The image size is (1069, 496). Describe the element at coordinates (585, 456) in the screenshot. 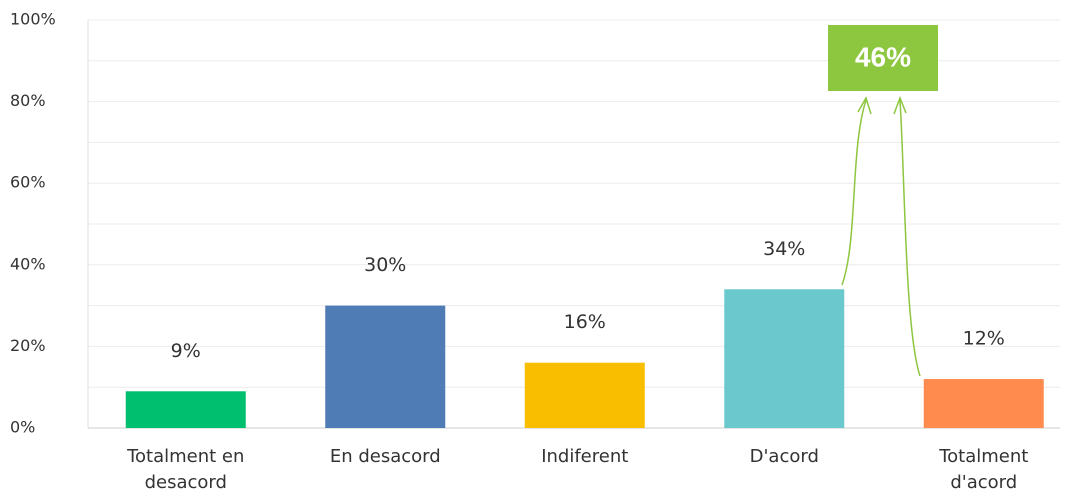

I see `x-tick-label: Indiferent` at that location.